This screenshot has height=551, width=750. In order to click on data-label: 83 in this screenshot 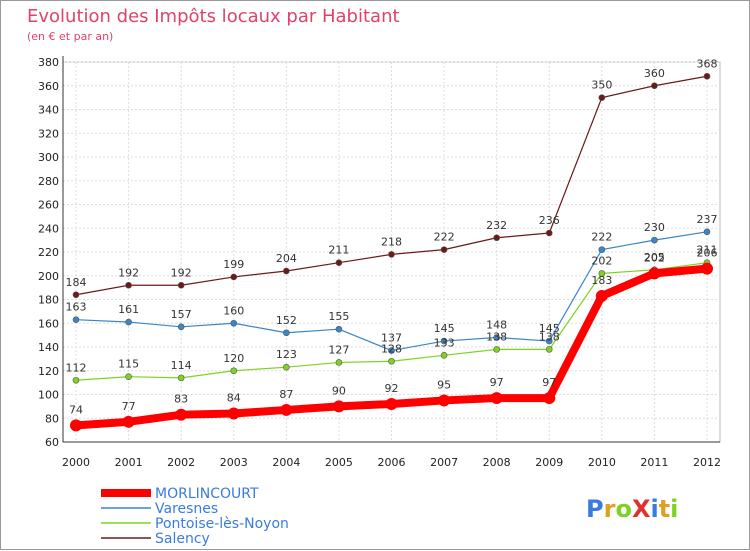, I will do `click(181, 399)`.